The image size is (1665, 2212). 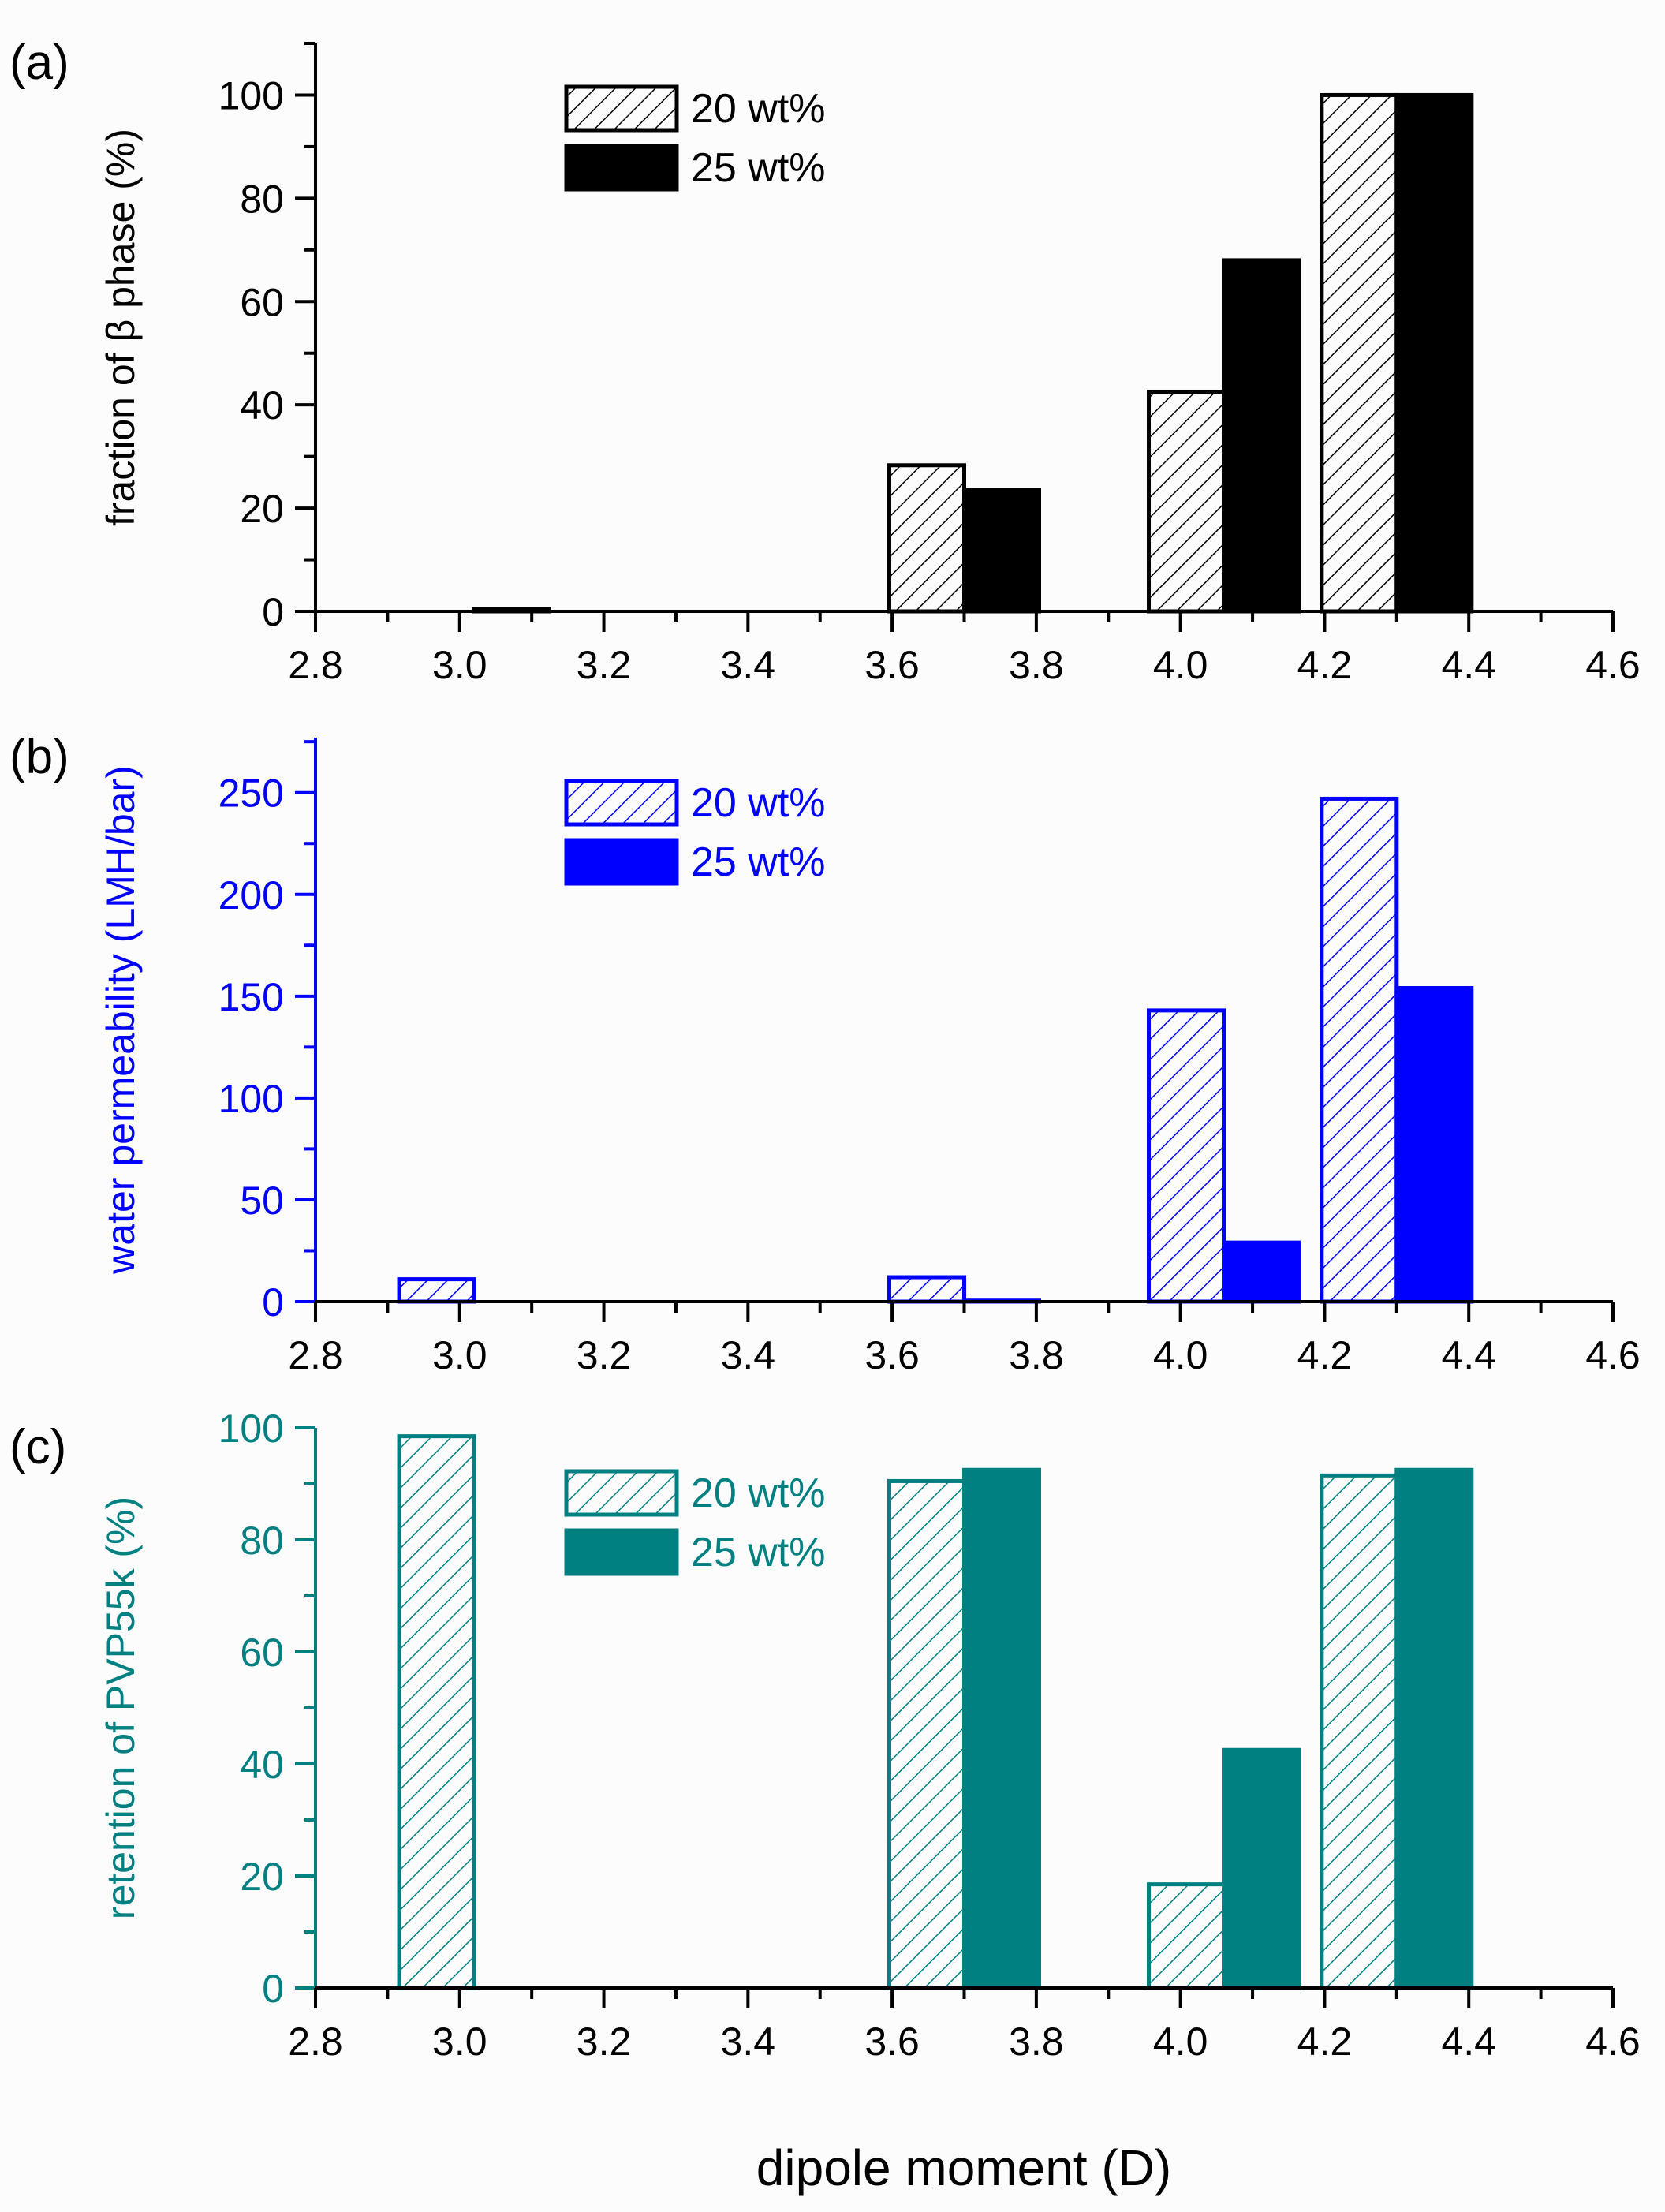 I want to click on y-axis-label: water permeability (LMH/bar), so click(x=121, y=1020).